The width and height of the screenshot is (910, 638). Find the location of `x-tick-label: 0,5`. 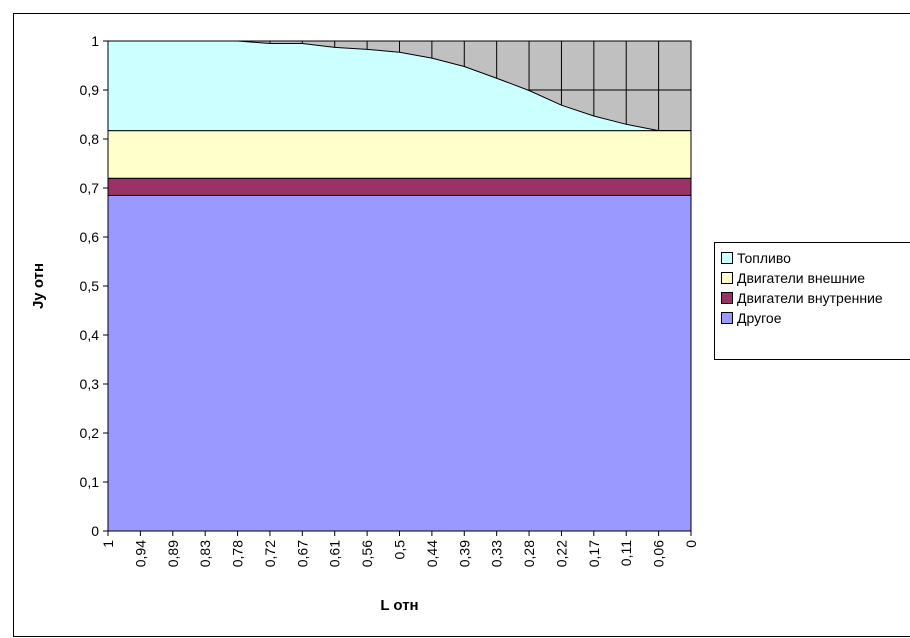

x-tick-label: 0,5 is located at coordinates (400, 550).